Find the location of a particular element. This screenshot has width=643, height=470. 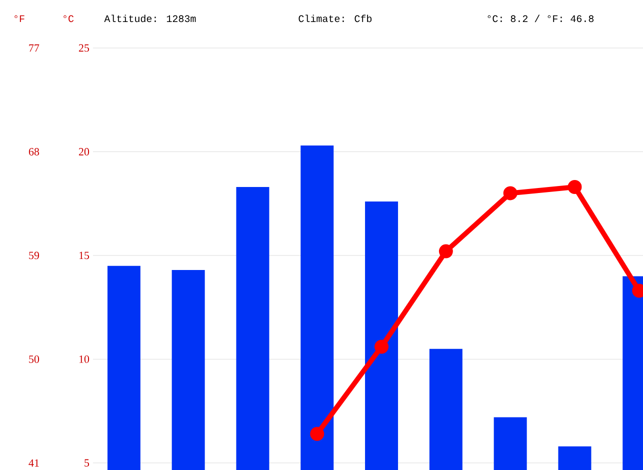

y2-axis-title: °F is located at coordinates (19, 18).